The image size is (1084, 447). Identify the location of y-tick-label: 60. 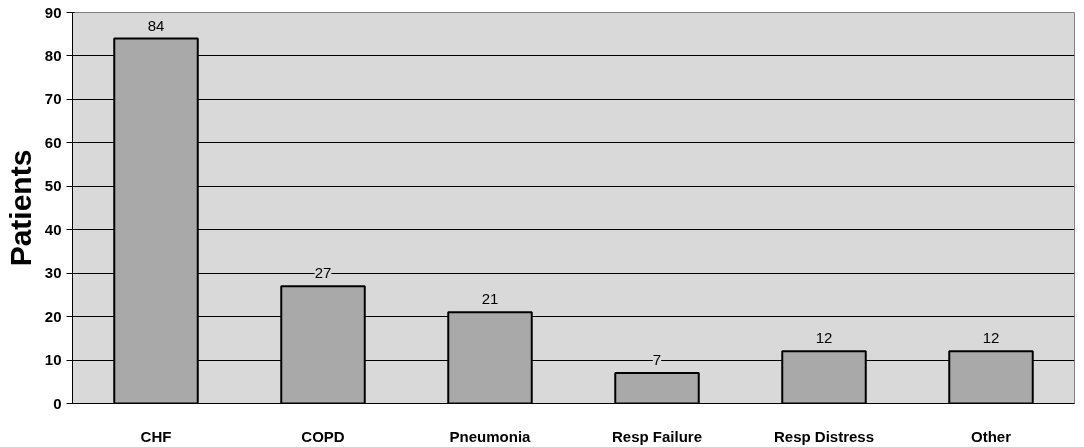
(53, 142).